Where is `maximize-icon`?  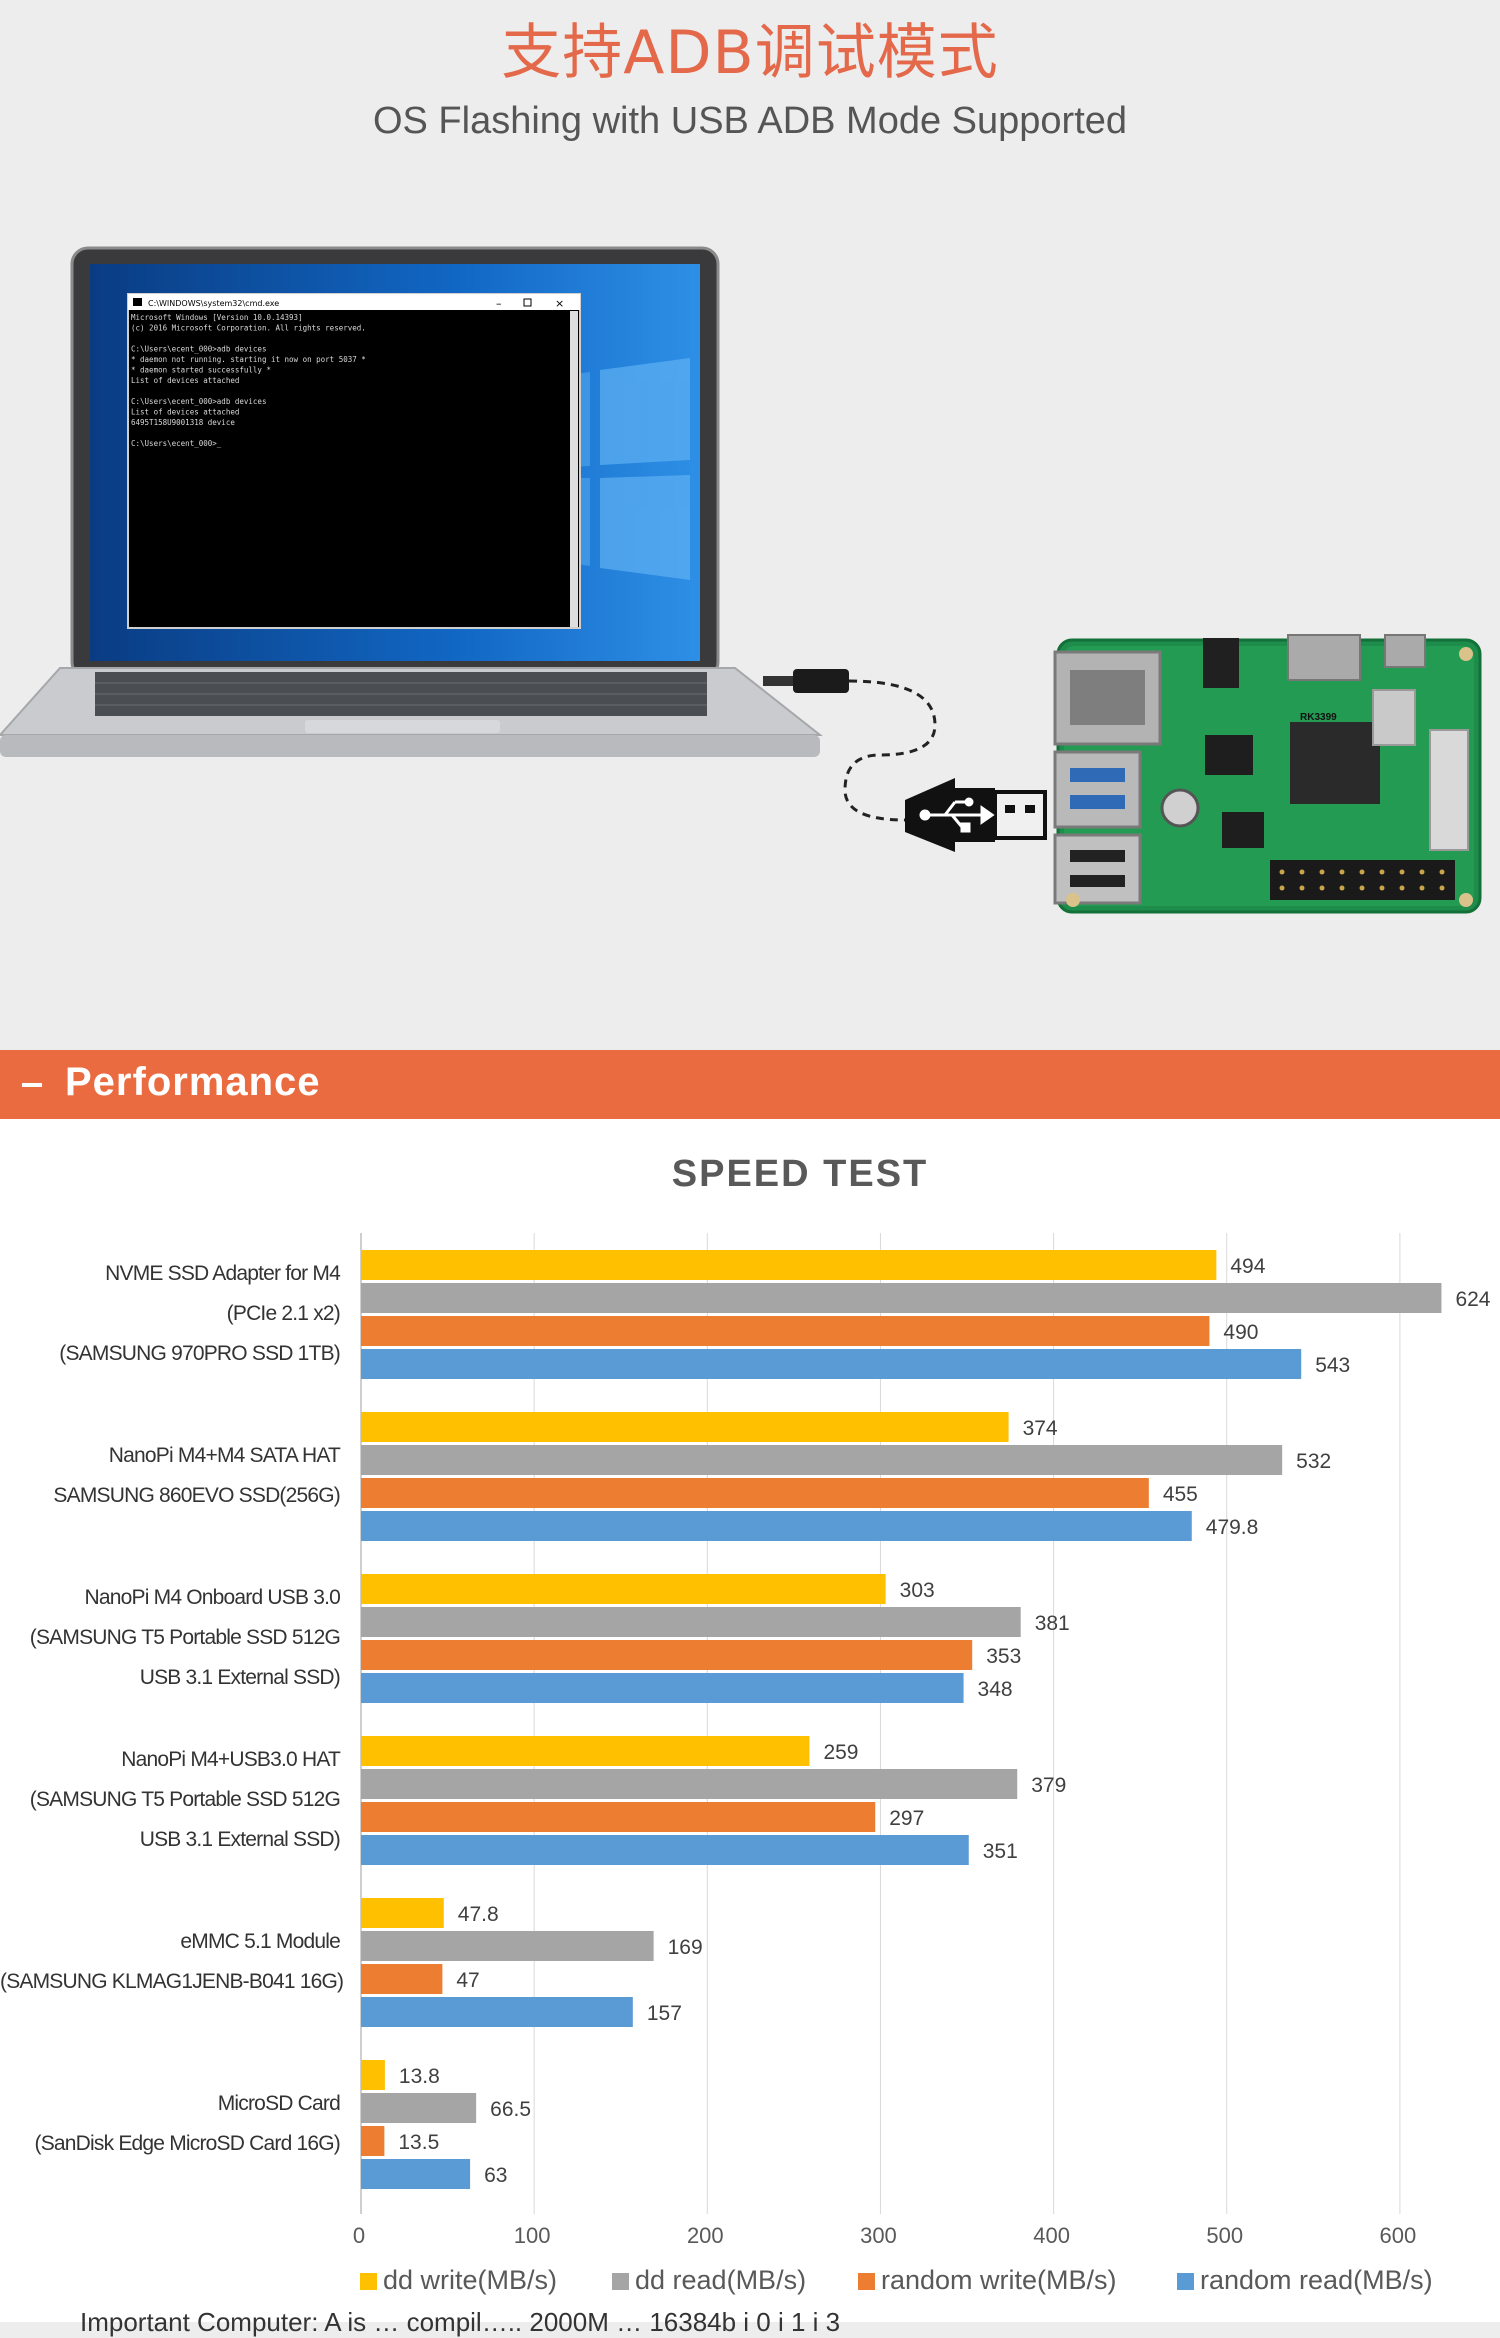 maximize-icon is located at coordinates (527, 302).